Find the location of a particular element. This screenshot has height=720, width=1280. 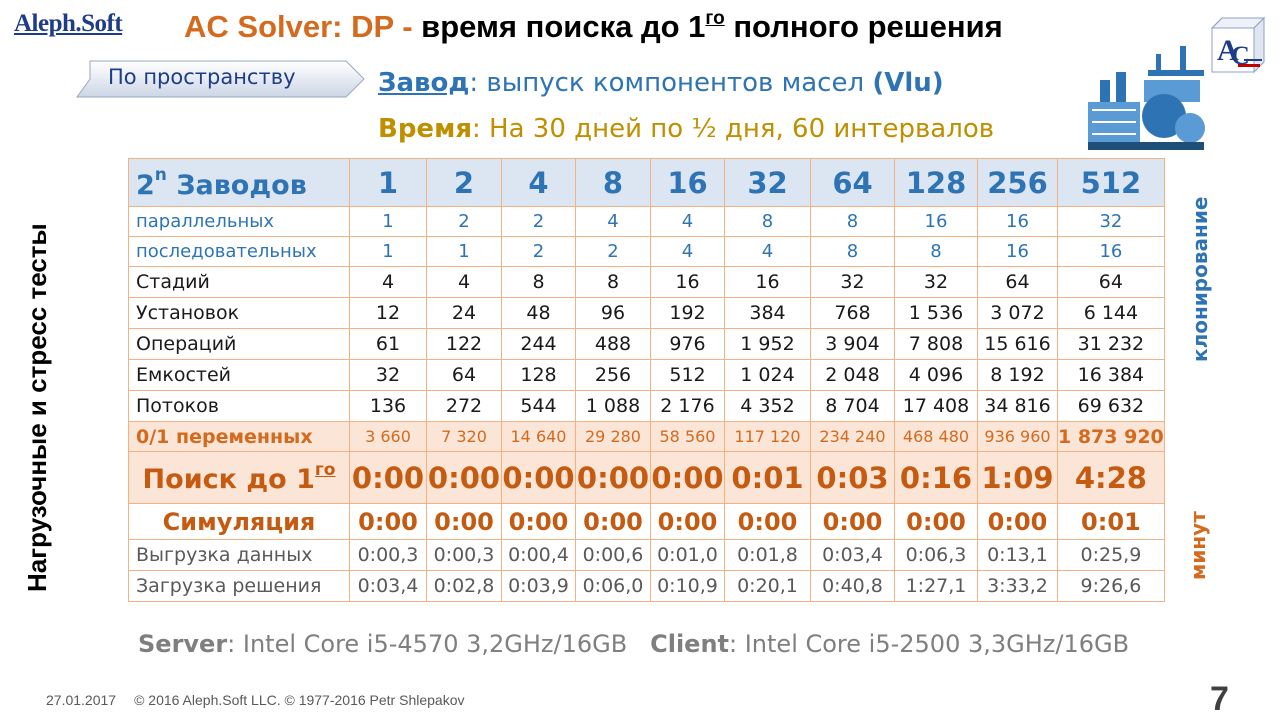

table-row: Стадий 4 4 8 8 16 16 32 32 64 64 is located at coordinates (646, 282).